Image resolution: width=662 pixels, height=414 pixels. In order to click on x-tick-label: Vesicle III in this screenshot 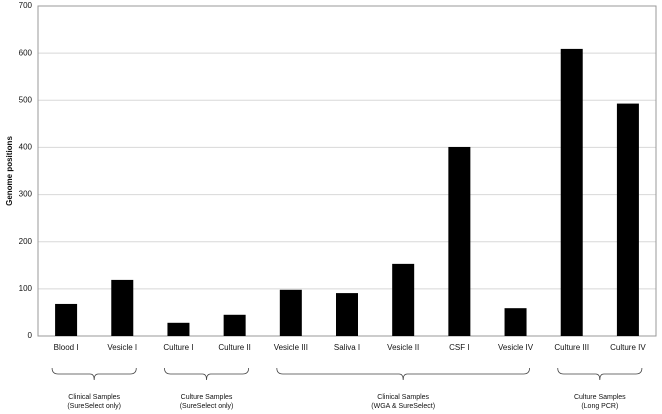, I will do `click(291, 347)`.